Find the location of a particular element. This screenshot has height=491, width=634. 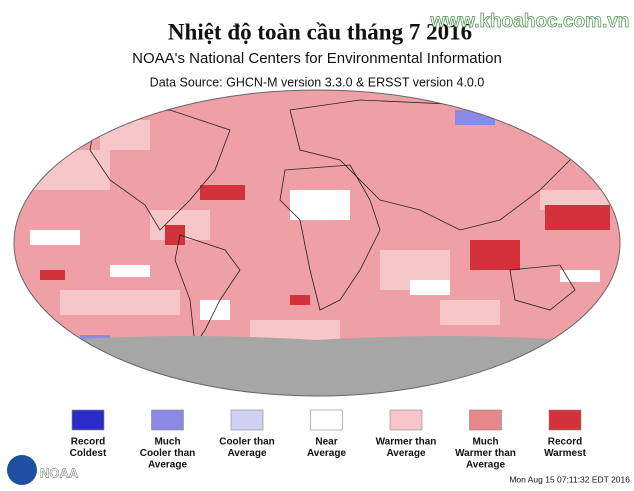

legend-label: Warmest is located at coordinates (565, 453).